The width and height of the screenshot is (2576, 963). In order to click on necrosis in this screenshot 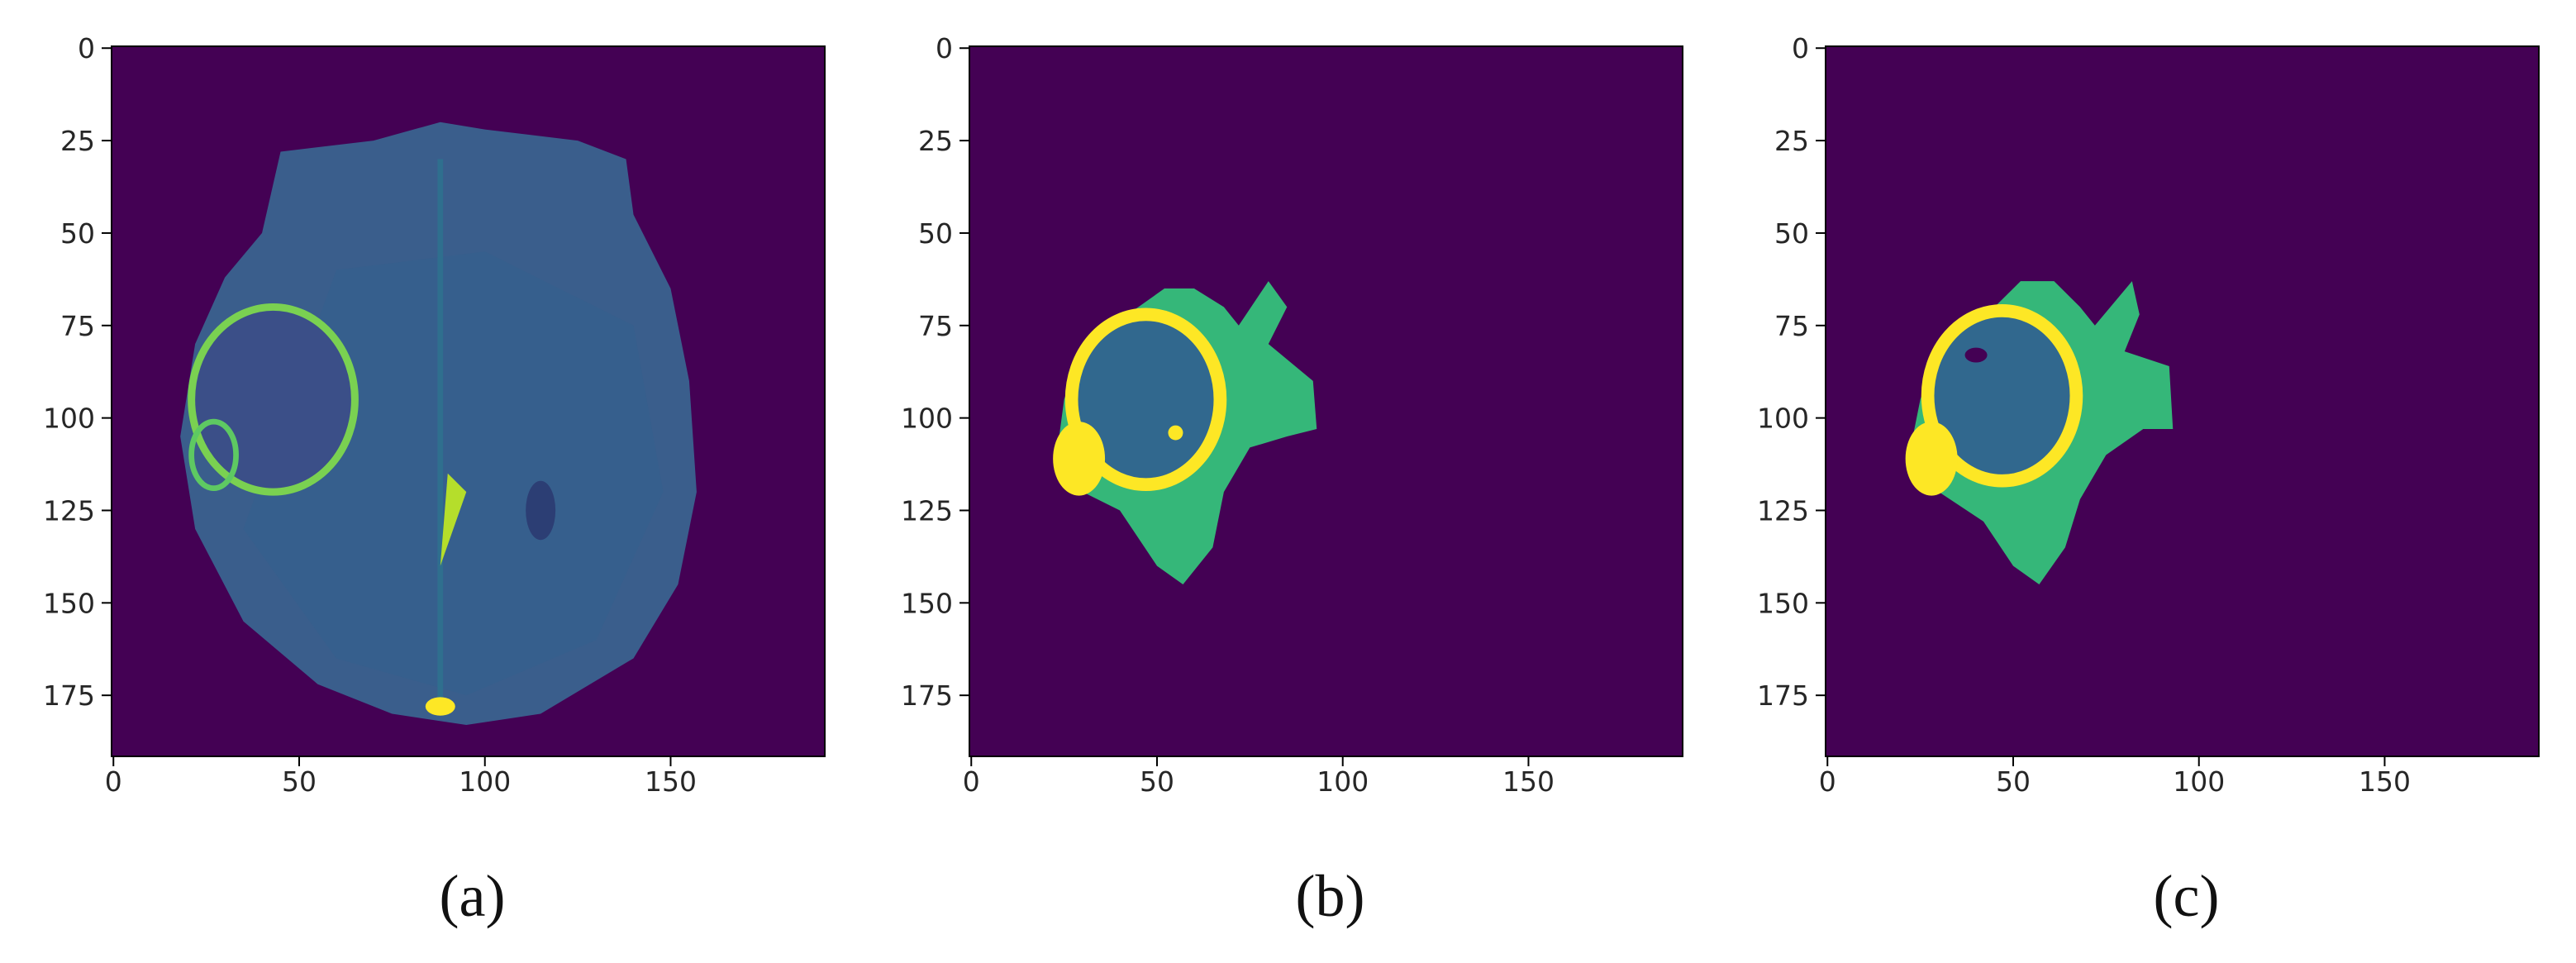, I will do `click(1976, 355)`.